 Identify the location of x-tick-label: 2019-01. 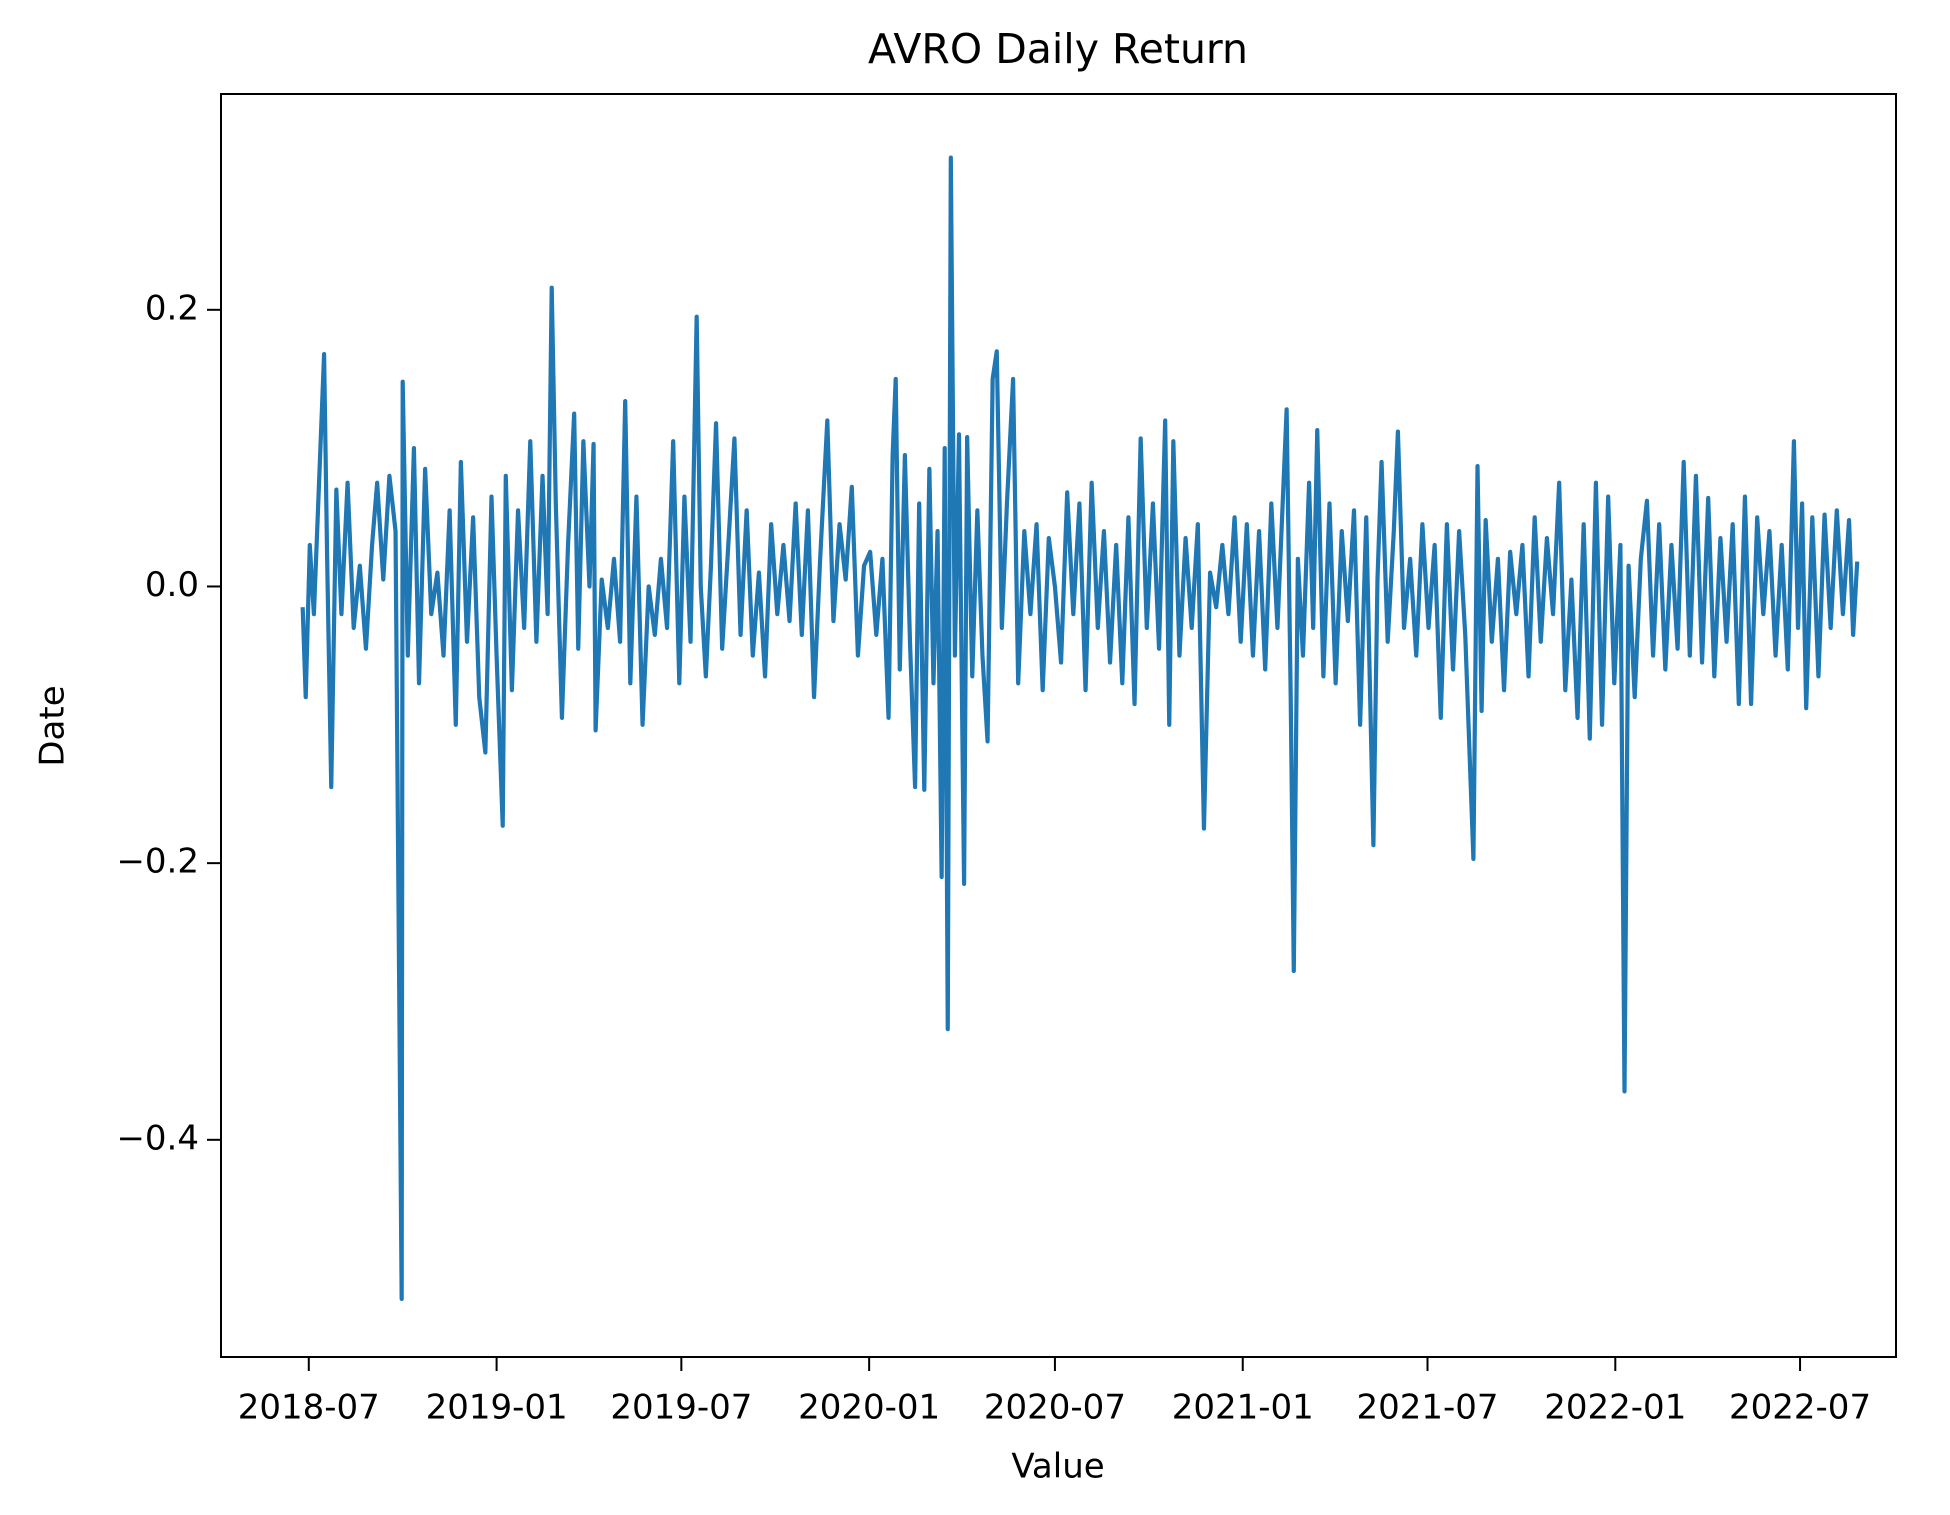
(497, 1408).